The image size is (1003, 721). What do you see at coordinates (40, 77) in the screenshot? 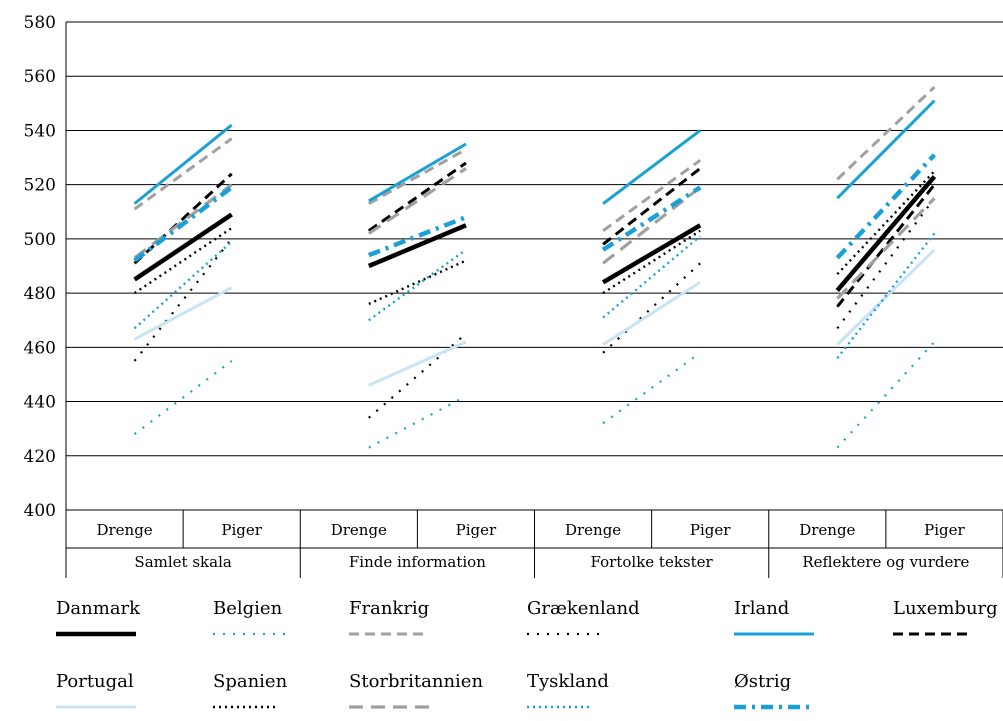
I see `y-tick-label: 560` at bounding box center [40, 77].